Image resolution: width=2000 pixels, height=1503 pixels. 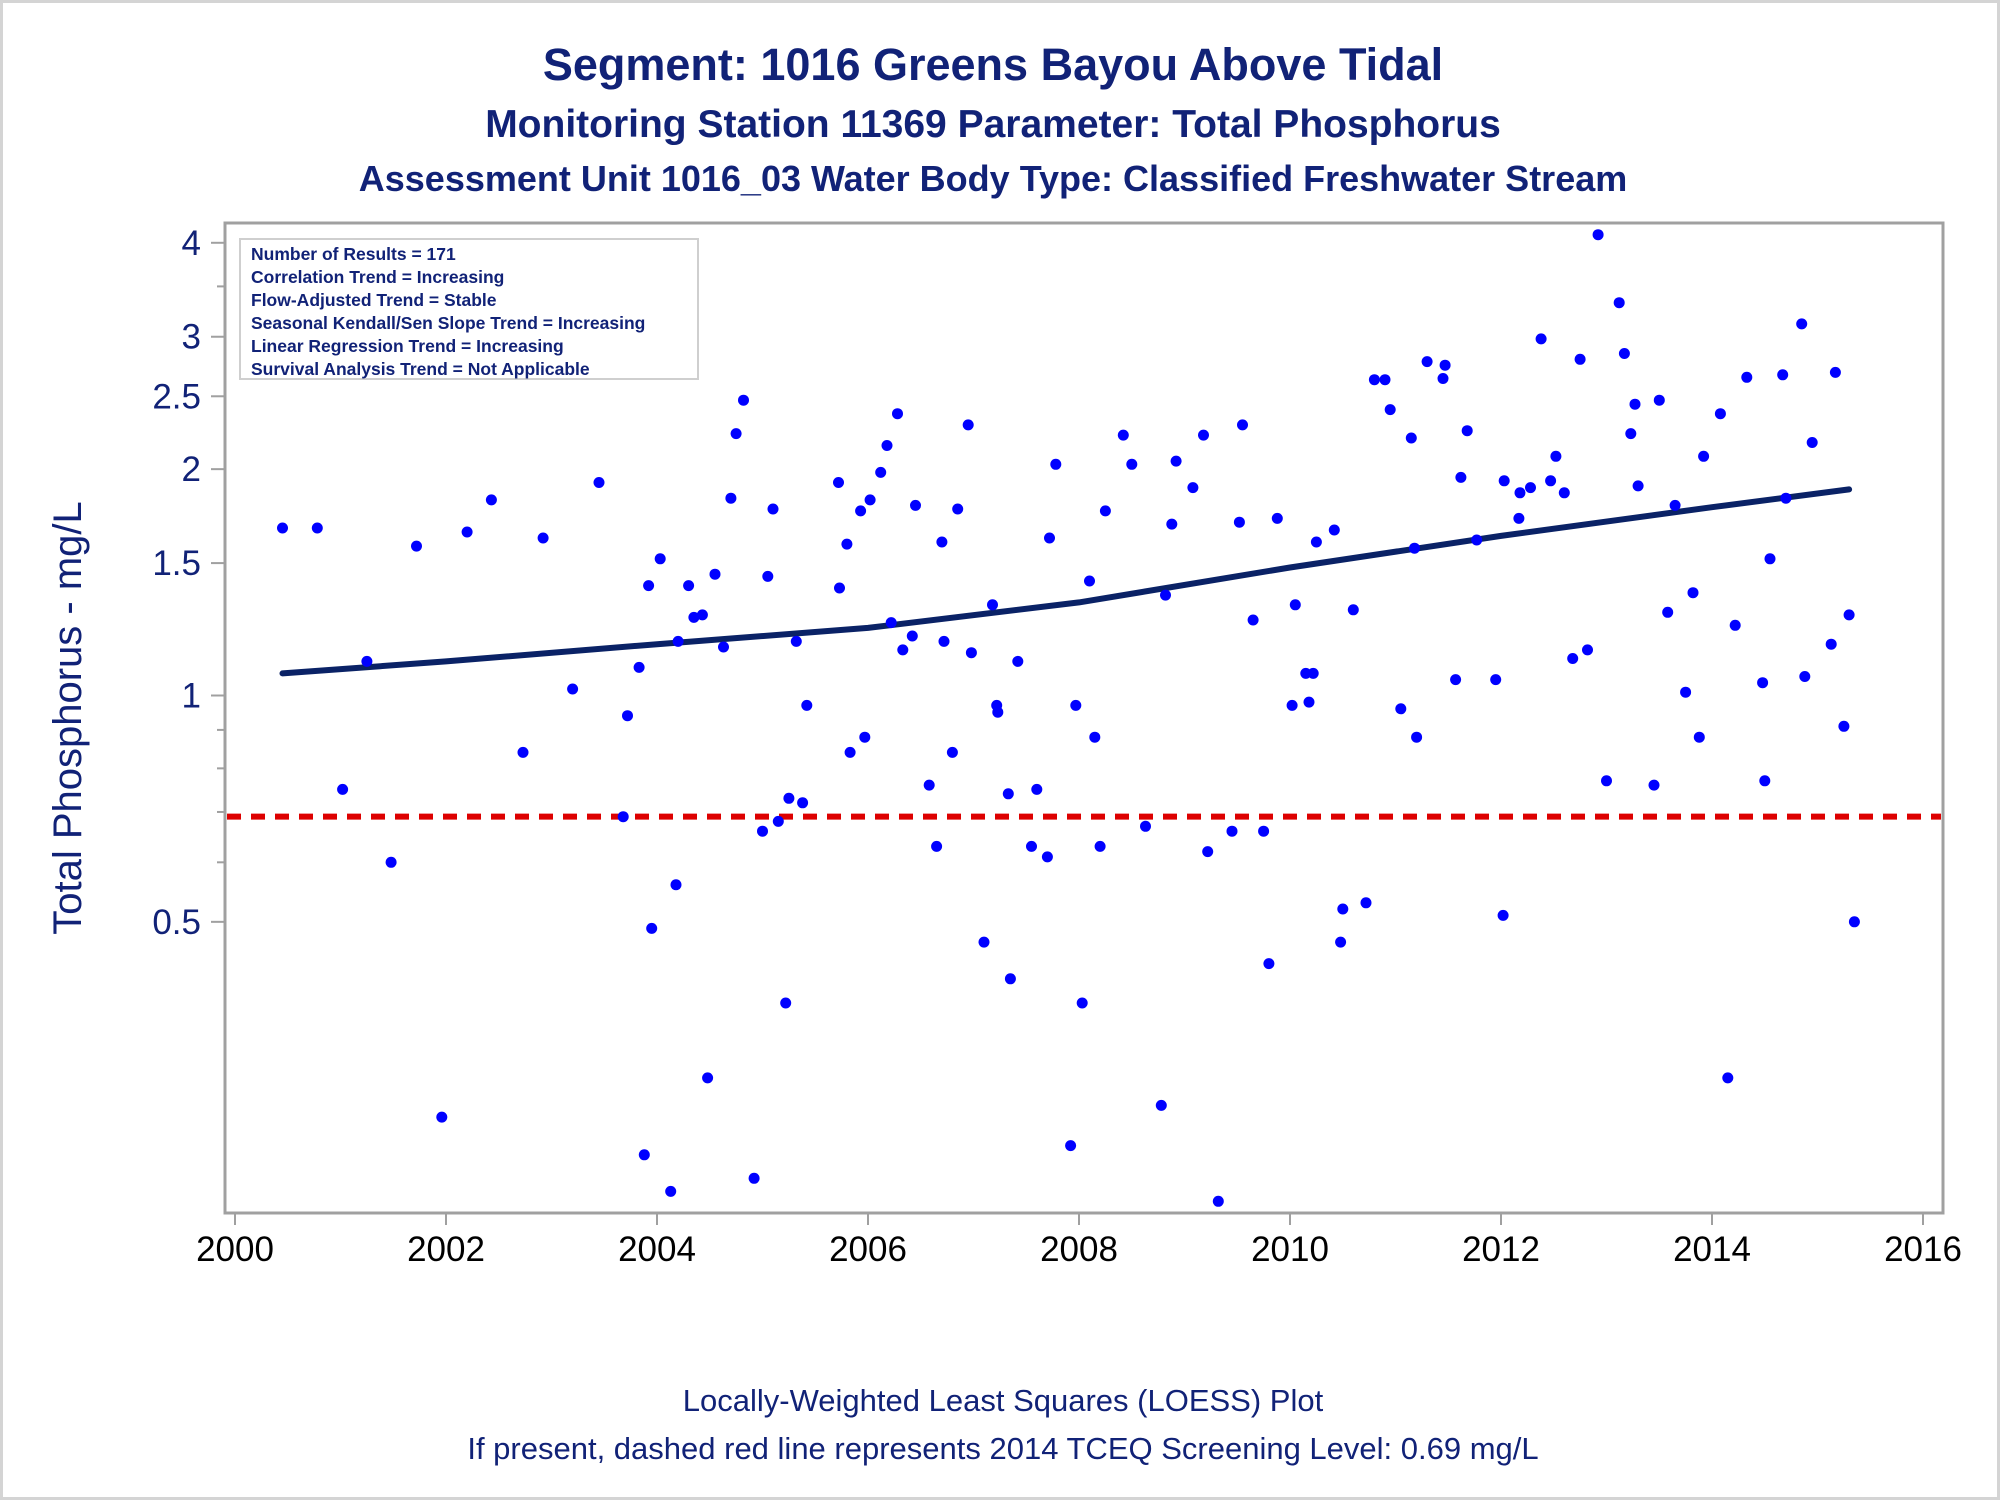 I want to click on x-tick-label: 2010, so click(x=1290, y=1249).